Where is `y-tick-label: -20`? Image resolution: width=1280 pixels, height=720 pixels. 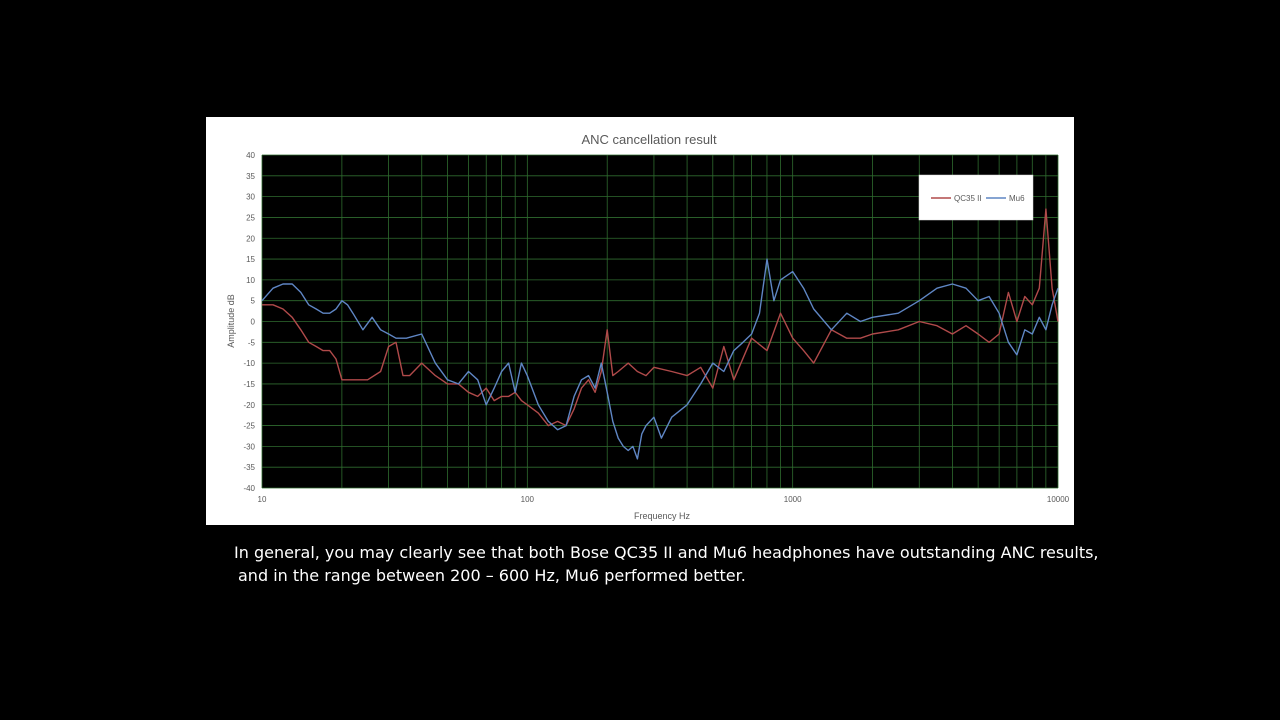 y-tick-label: -20 is located at coordinates (249, 405).